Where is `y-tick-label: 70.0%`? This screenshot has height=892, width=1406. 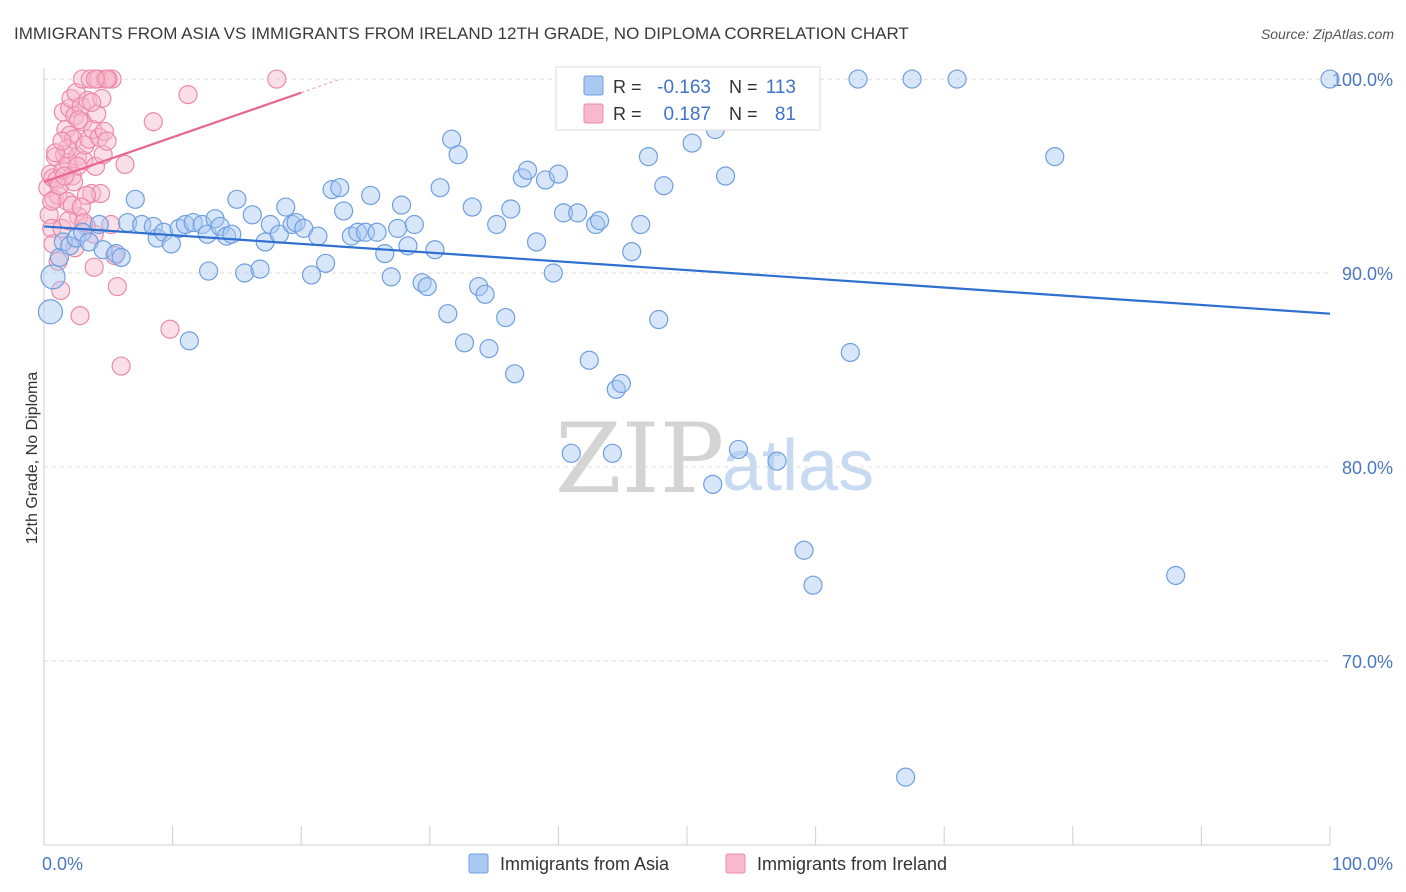 y-tick-label: 70.0% is located at coordinates (1367, 662).